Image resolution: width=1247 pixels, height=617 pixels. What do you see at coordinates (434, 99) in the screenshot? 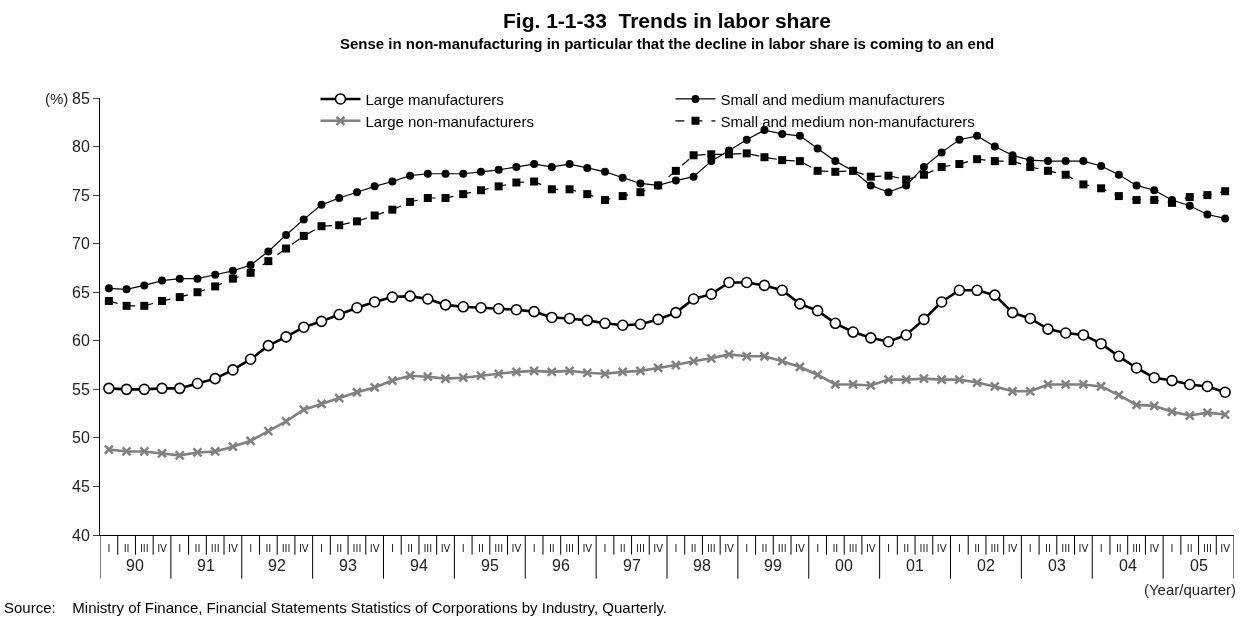
I see `legend-label: Large manufacturers` at bounding box center [434, 99].